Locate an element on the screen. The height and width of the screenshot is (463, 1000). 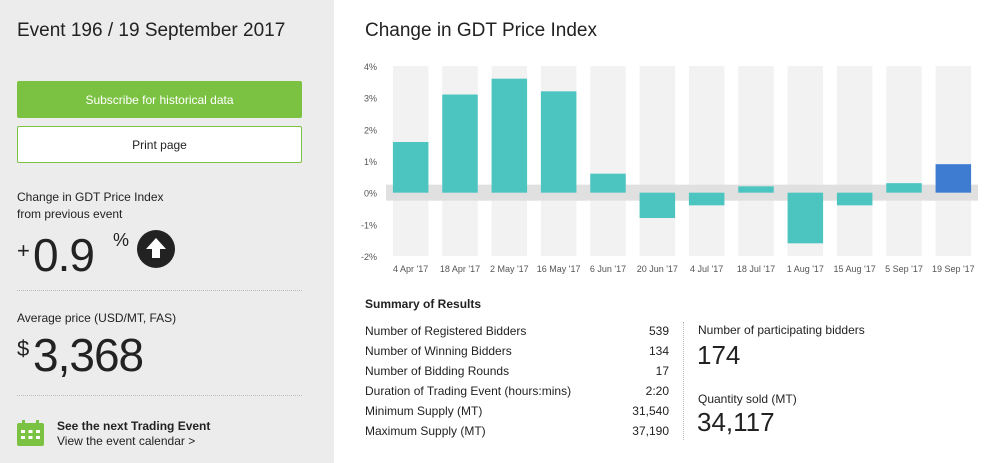
summary-row-label: Duration of Trading Event (hours:mins) is located at coordinates (468, 391).